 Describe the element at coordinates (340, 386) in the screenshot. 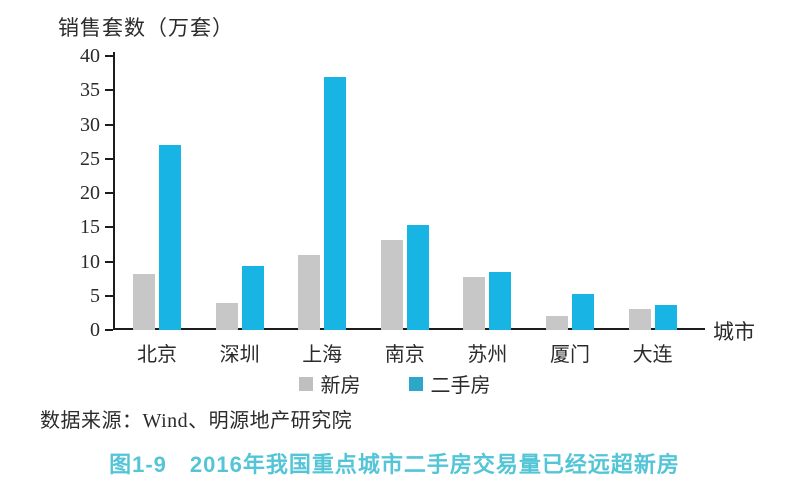

I see `legend-label-new-house: 新房` at that location.